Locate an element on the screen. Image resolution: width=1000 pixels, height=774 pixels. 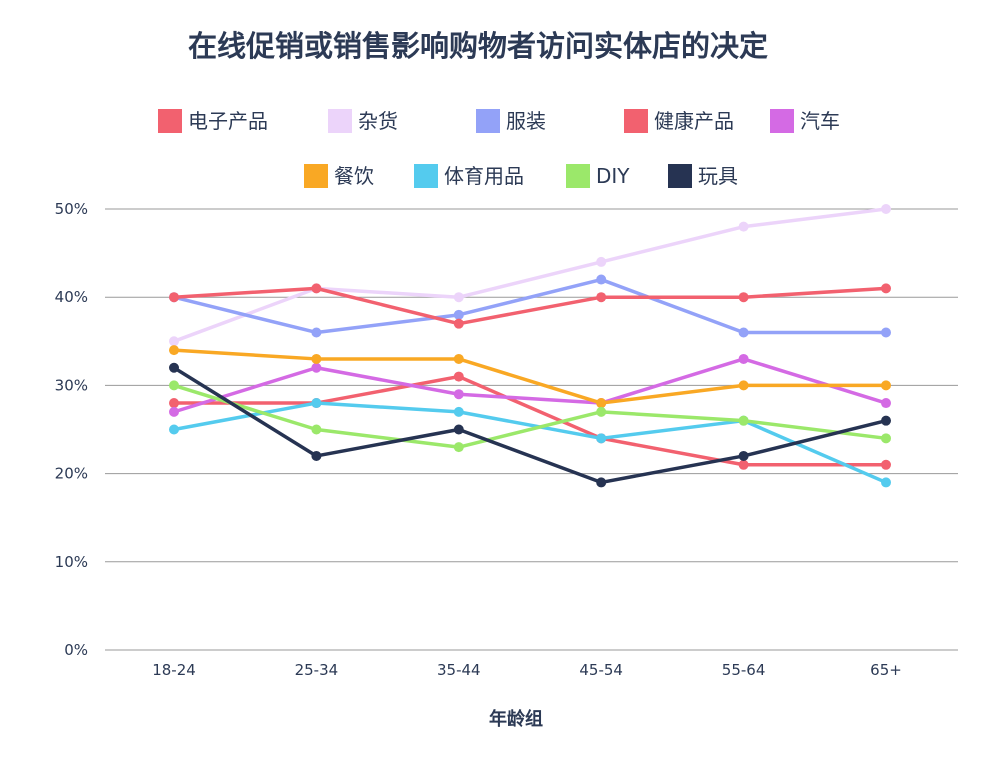
chart-title: 在线促销或销售影响购物者访问实体店的决定 is located at coordinates (478, 46).